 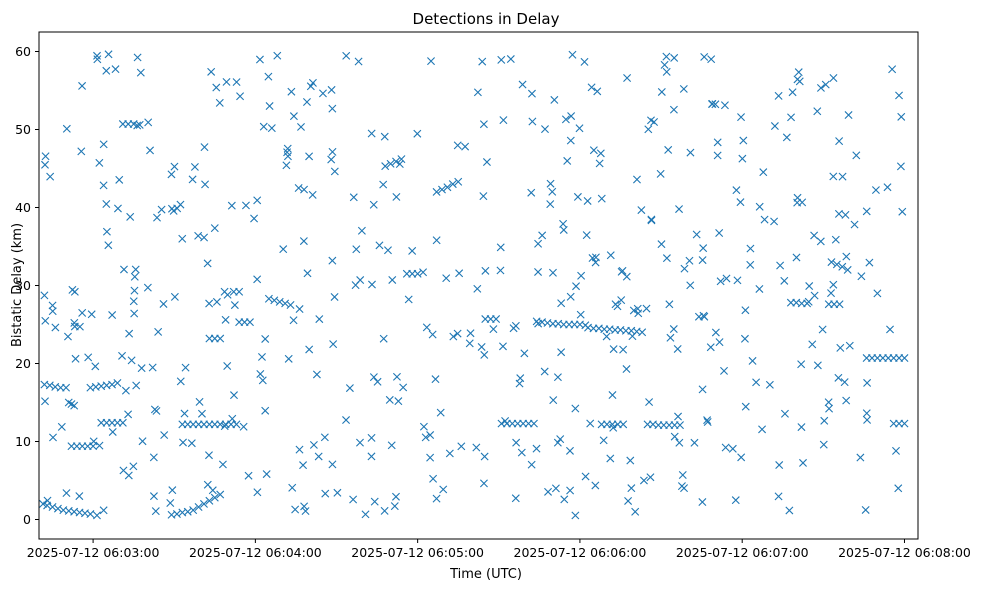 I want to click on y-tick-label: 10, so click(x=23, y=441).